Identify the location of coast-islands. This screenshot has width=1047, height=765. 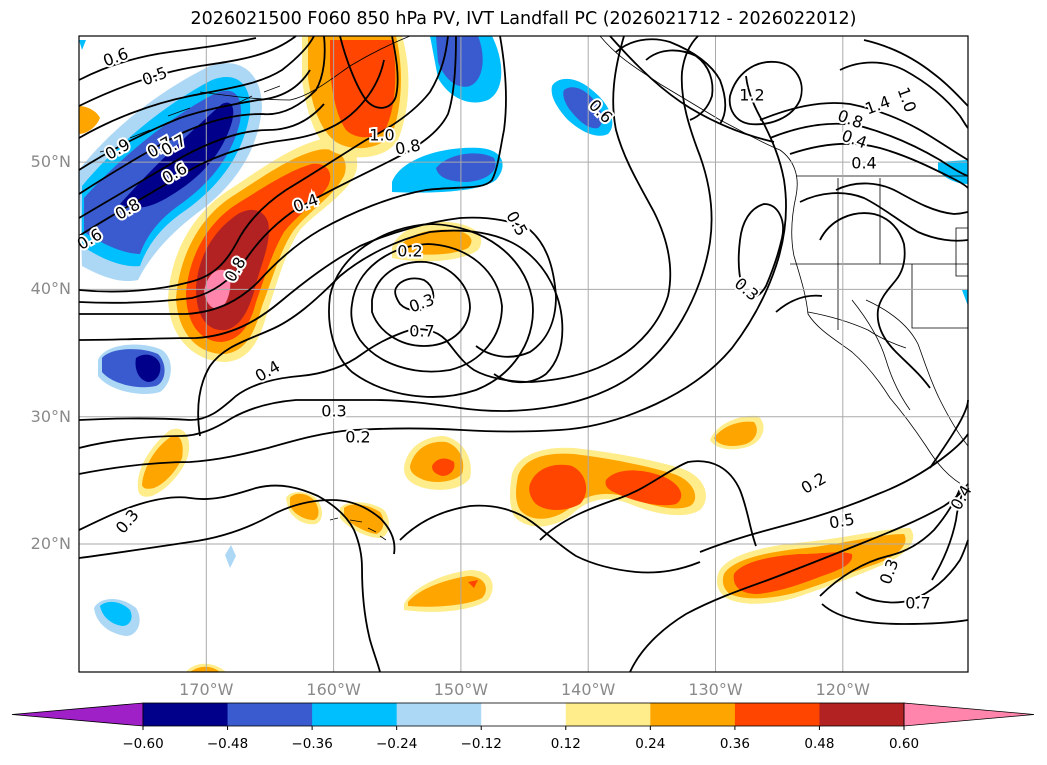
(190, 119).